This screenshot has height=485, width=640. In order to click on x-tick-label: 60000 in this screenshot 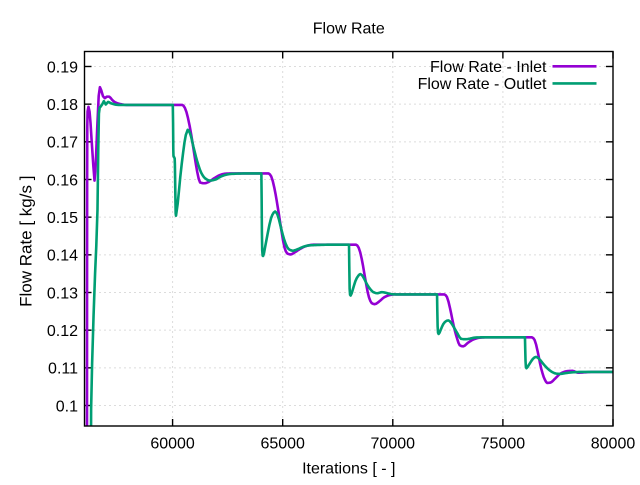, I will do `click(172, 444)`.